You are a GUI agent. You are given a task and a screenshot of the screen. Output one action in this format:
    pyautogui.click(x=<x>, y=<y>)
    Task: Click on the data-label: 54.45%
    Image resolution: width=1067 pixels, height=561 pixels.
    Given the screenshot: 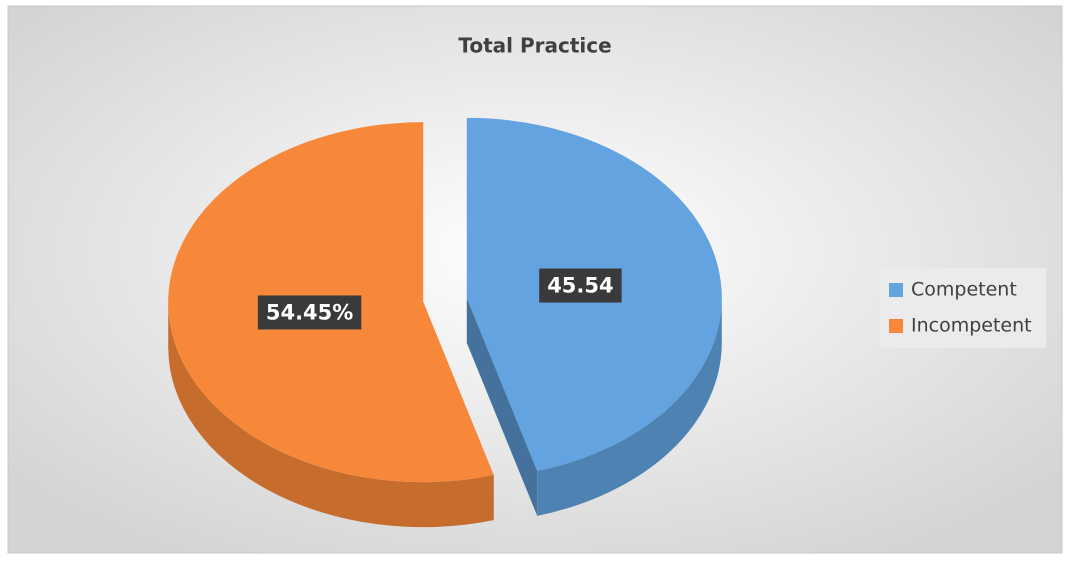 What is the action you would take?
    pyautogui.click(x=309, y=312)
    